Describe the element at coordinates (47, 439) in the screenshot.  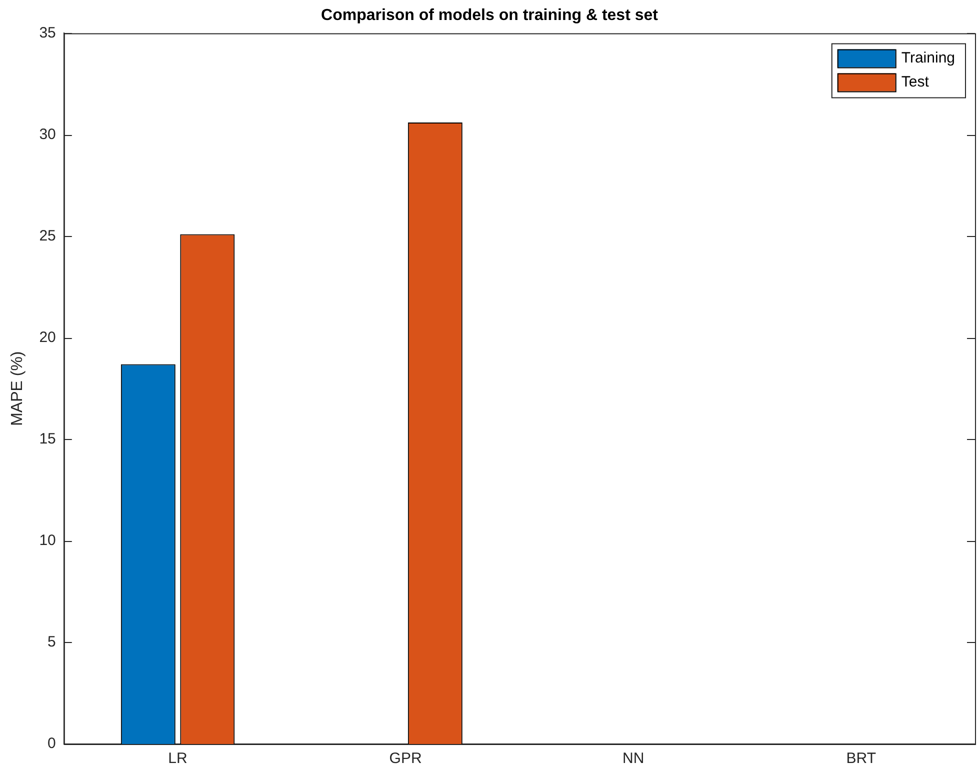
I see `y-tick-label: 15` at that location.